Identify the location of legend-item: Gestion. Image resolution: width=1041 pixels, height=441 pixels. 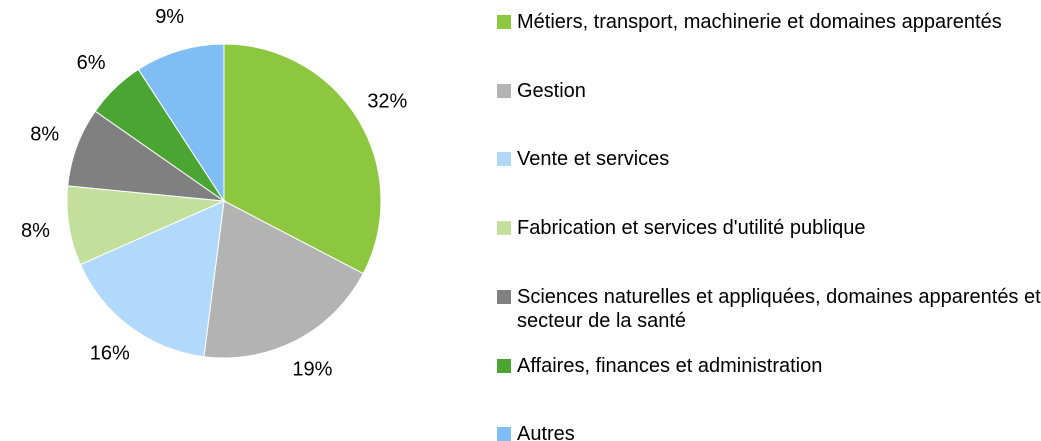
(769, 91).